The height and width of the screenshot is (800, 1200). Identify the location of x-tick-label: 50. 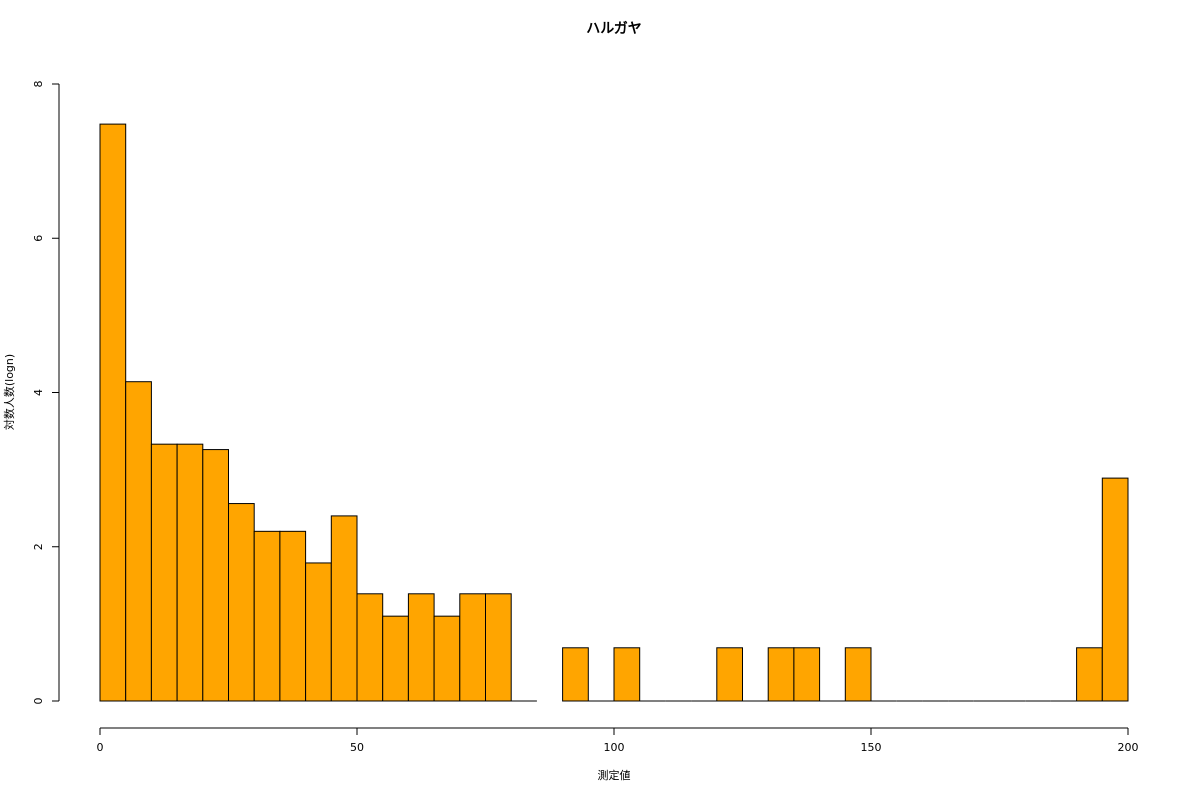
(357, 747).